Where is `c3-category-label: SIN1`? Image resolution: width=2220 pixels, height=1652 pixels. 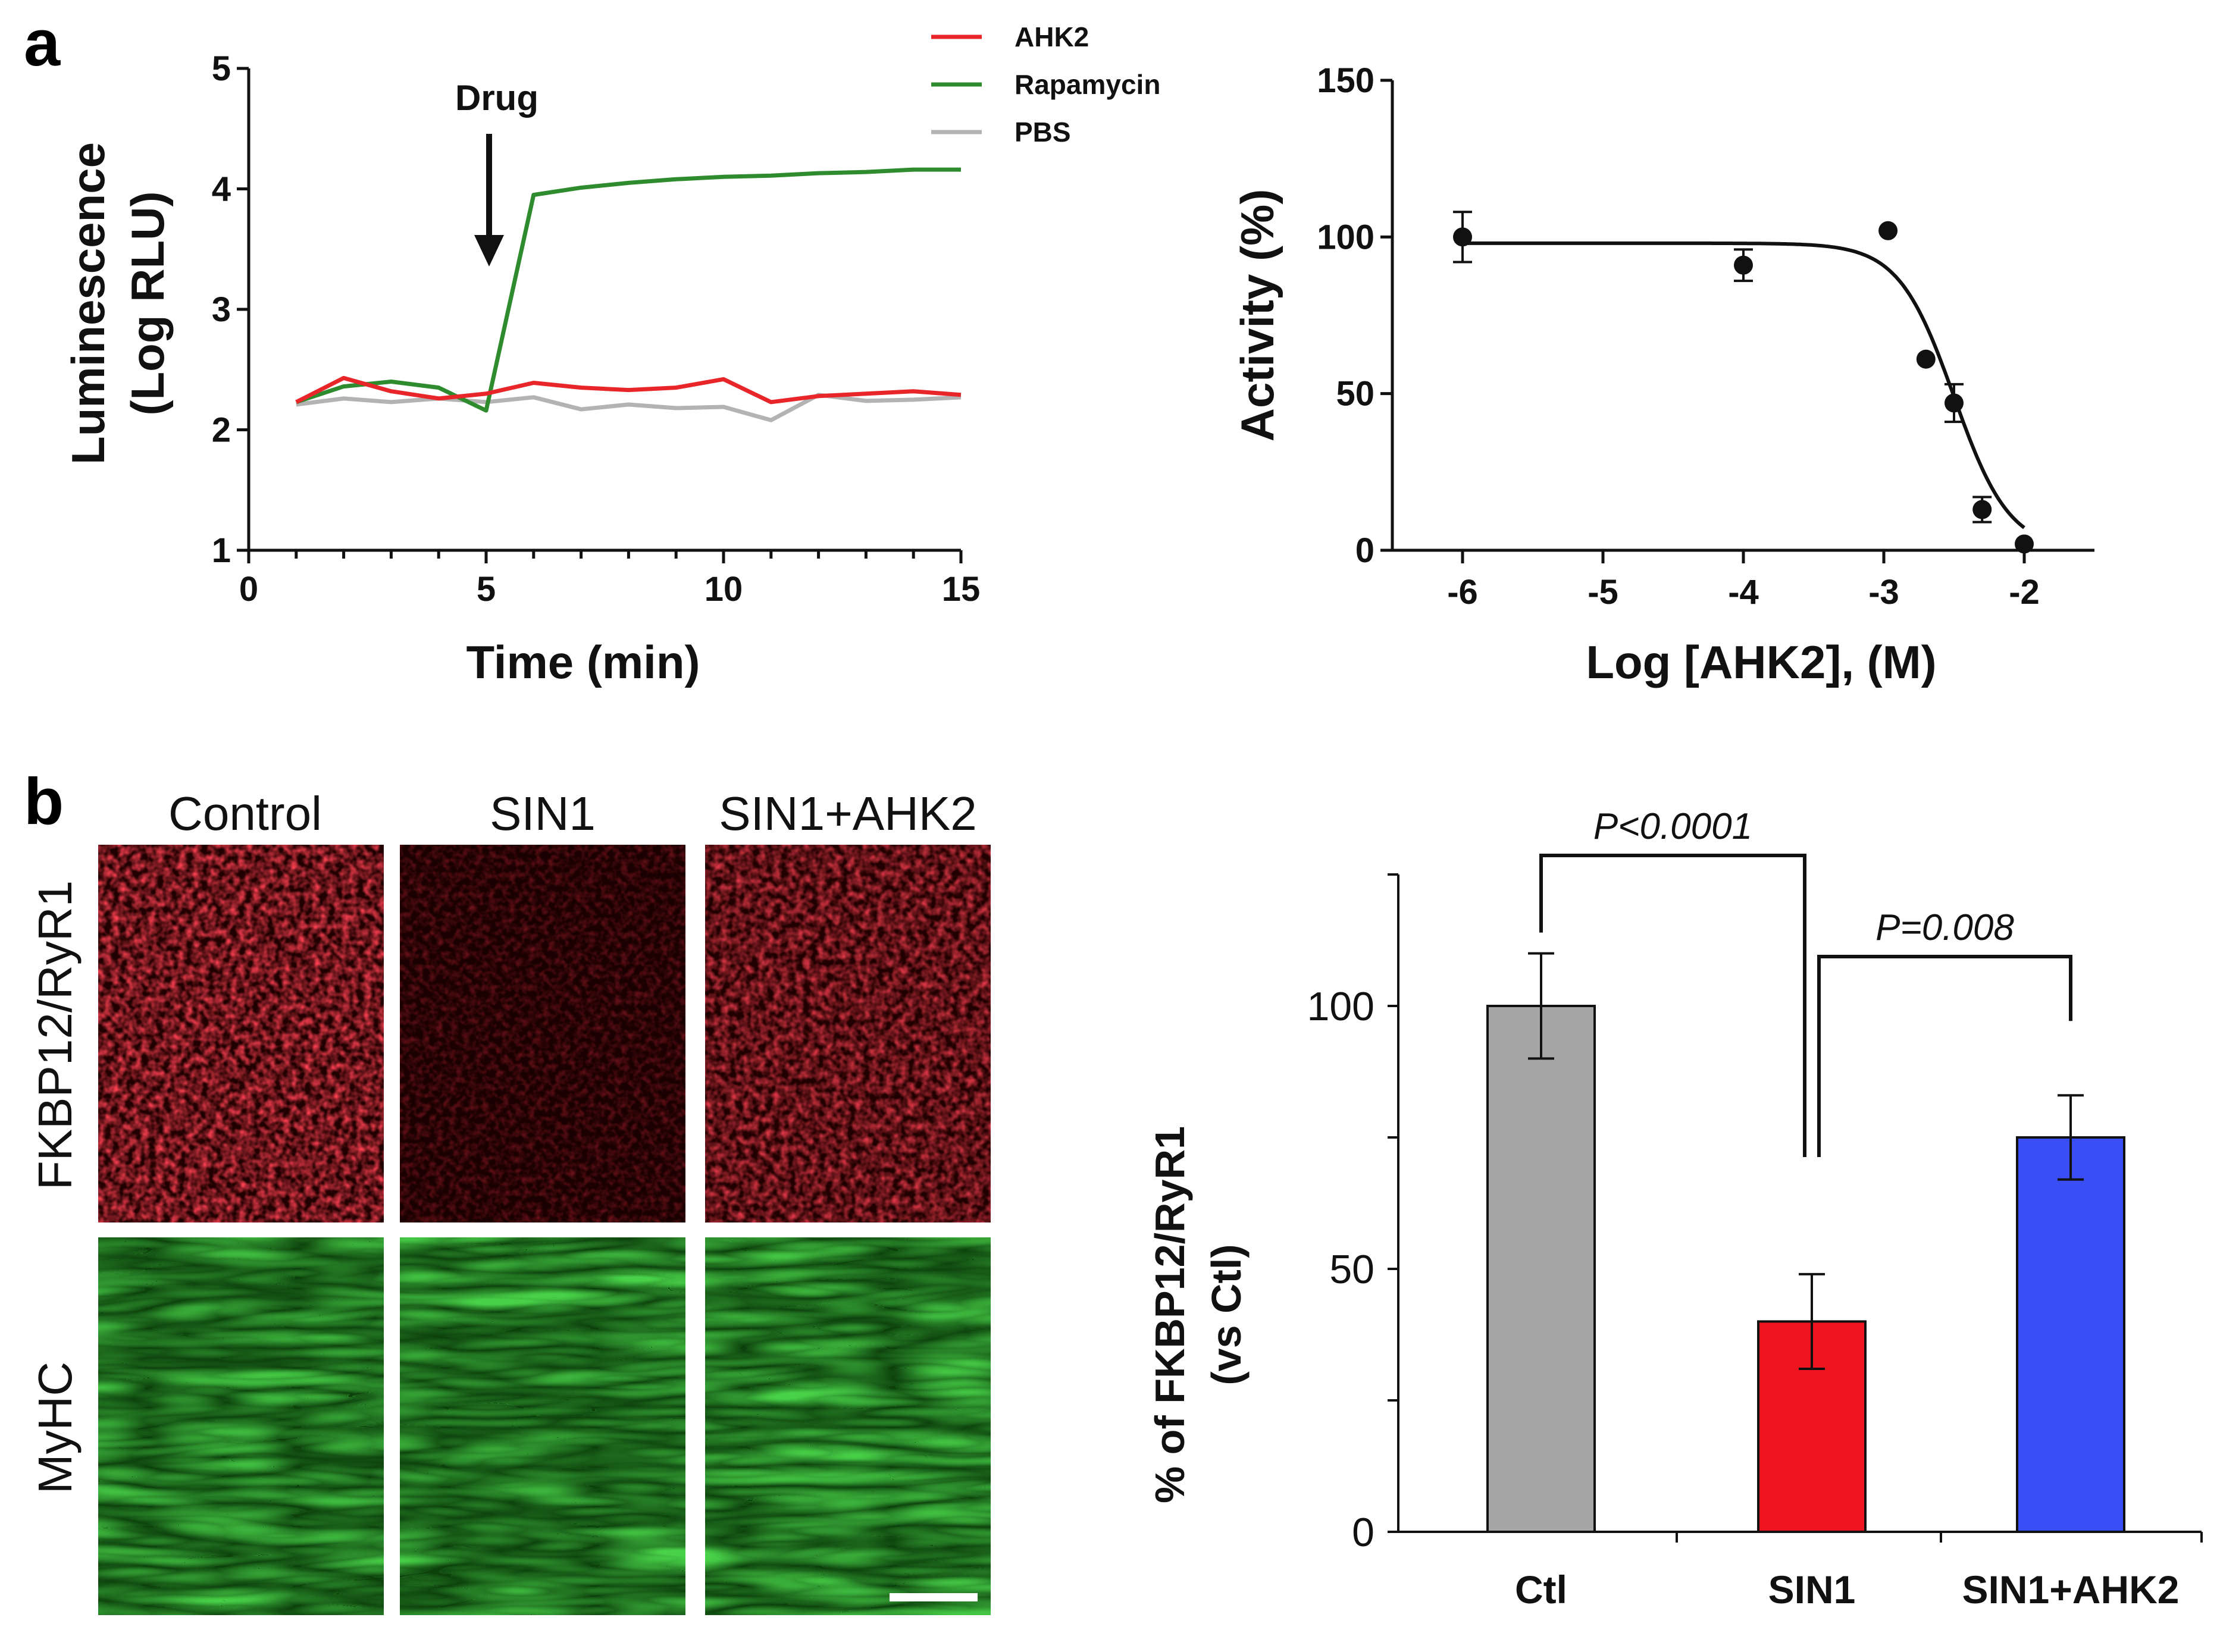 c3-category-label: SIN1 is located at coordinates (1812, 1590).